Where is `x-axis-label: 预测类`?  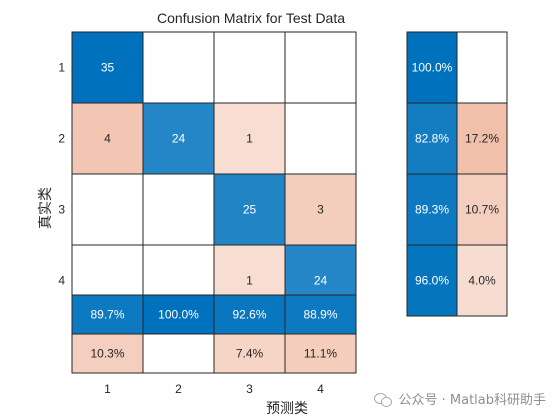
x-axis-label: 预测类 is located at coordinates (287, 408).